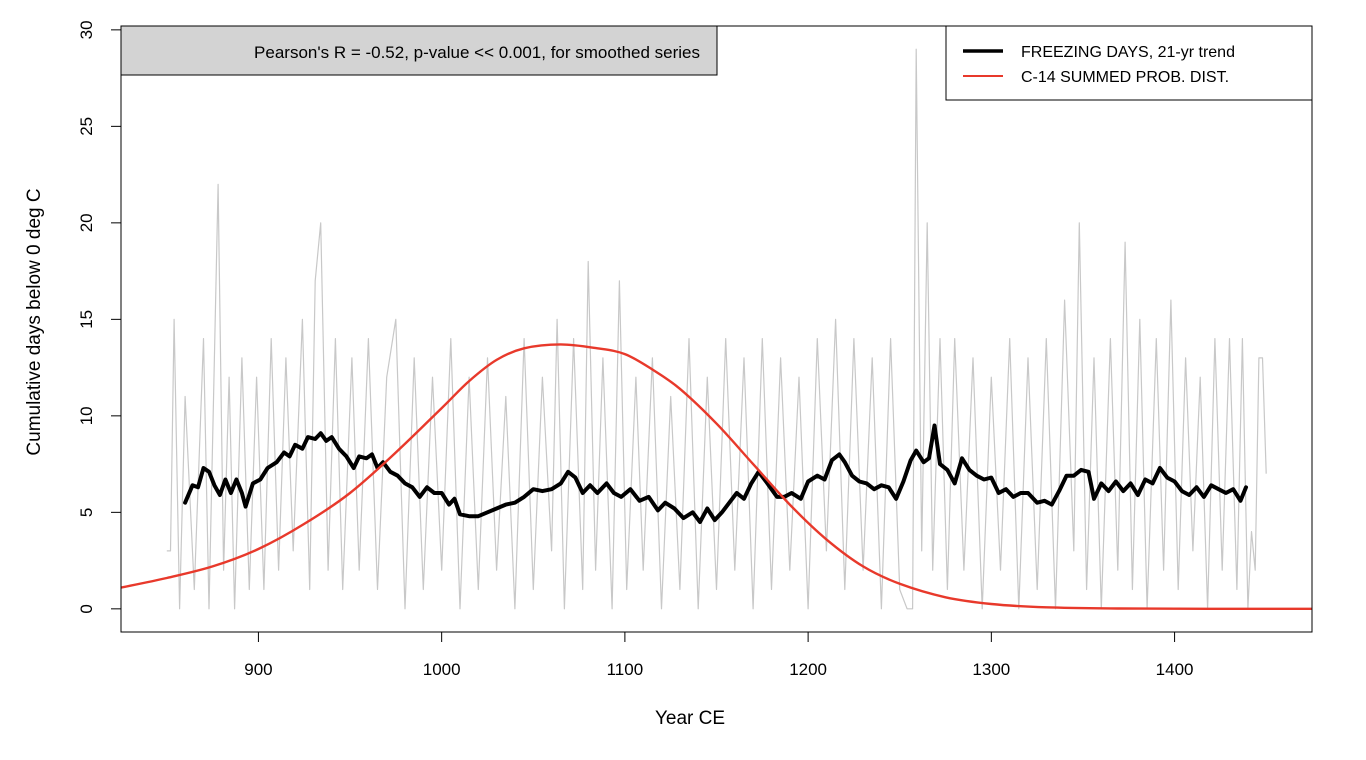 This screenshot has height=760, width=1366. Describe the element at coordinates (442, 669) in the screenshot. I see `x-tick-label: 1000` at that location.